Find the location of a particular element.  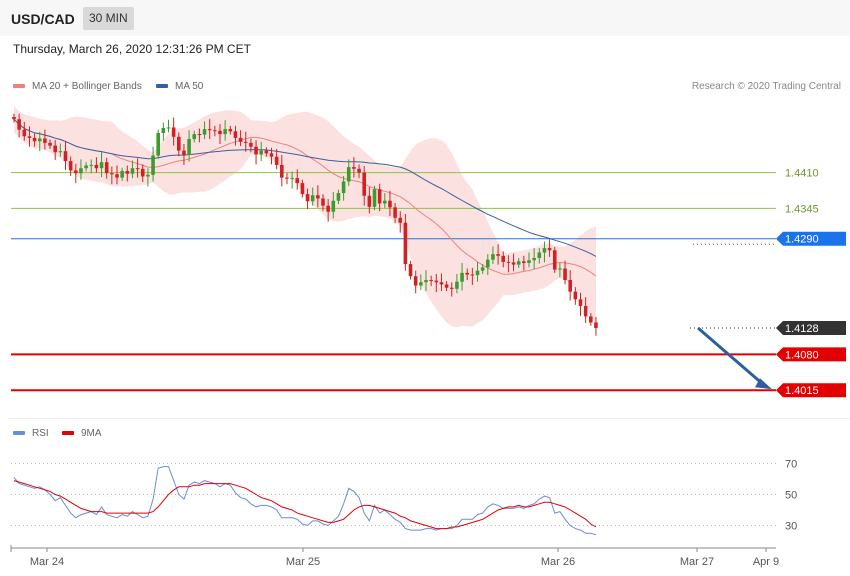

time-tick-label: Mar 25 is located at coordinates (303, 562).